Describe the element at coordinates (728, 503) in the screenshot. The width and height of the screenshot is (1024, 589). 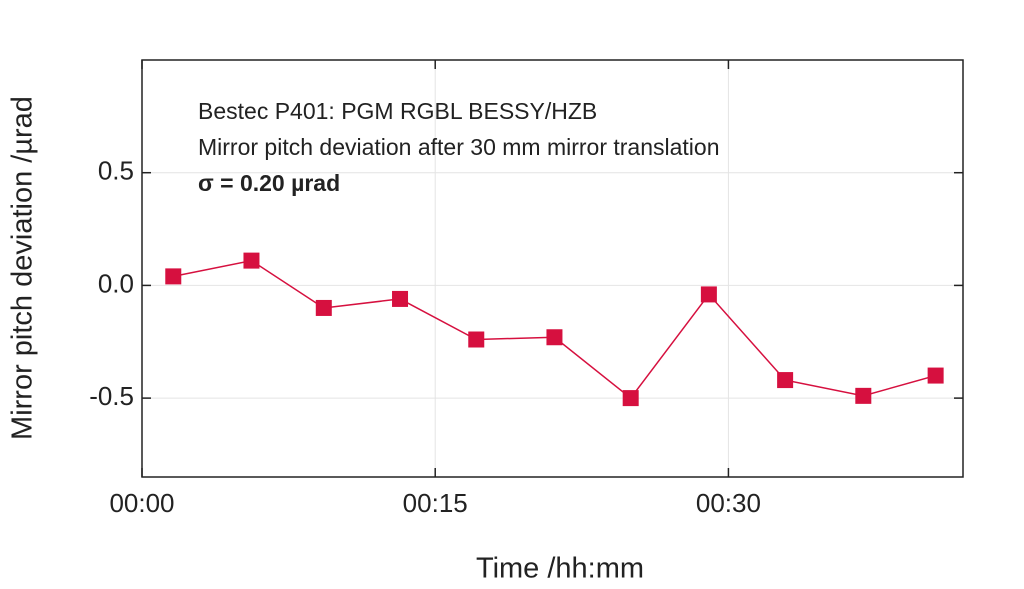
I see `x-tick-label: 00:30` at that location.